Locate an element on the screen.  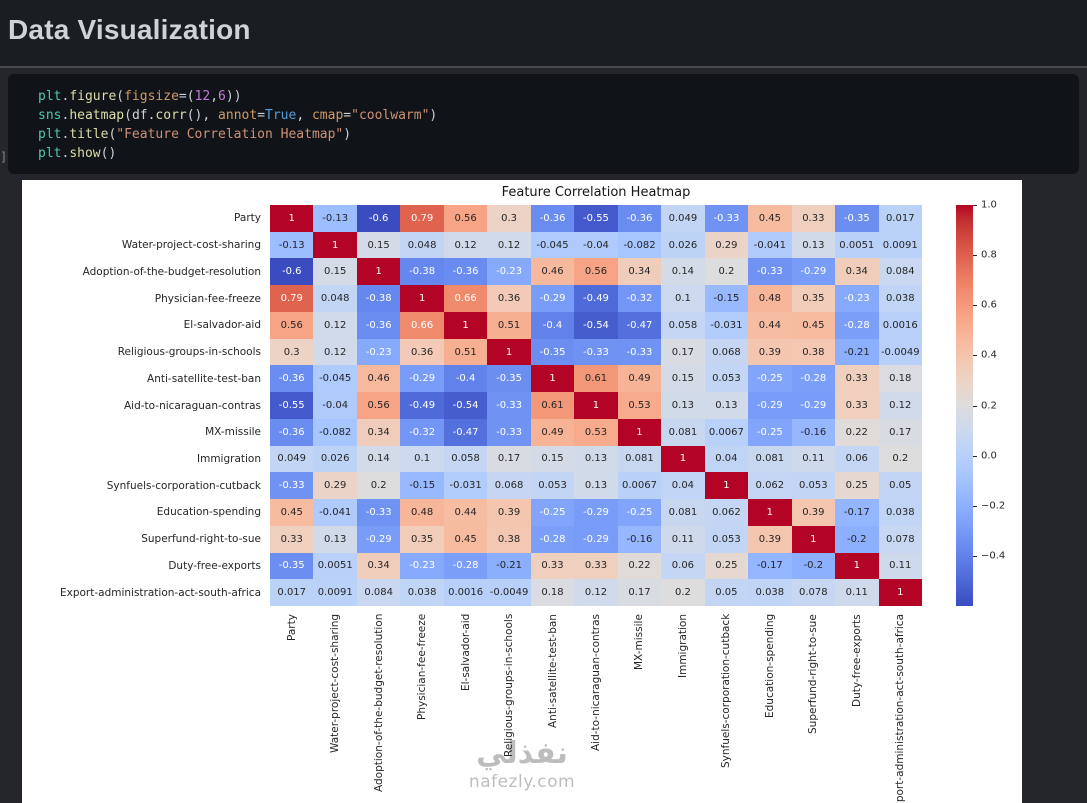
x-tick-label: Export-administration-act-south-africa is located at coordinates (900, 708).